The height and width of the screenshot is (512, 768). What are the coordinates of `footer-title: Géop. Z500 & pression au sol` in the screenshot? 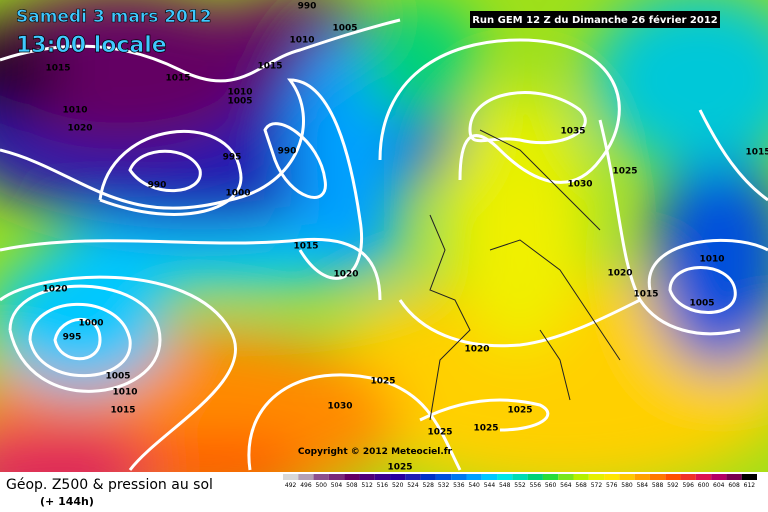 It's located at (109, 485).